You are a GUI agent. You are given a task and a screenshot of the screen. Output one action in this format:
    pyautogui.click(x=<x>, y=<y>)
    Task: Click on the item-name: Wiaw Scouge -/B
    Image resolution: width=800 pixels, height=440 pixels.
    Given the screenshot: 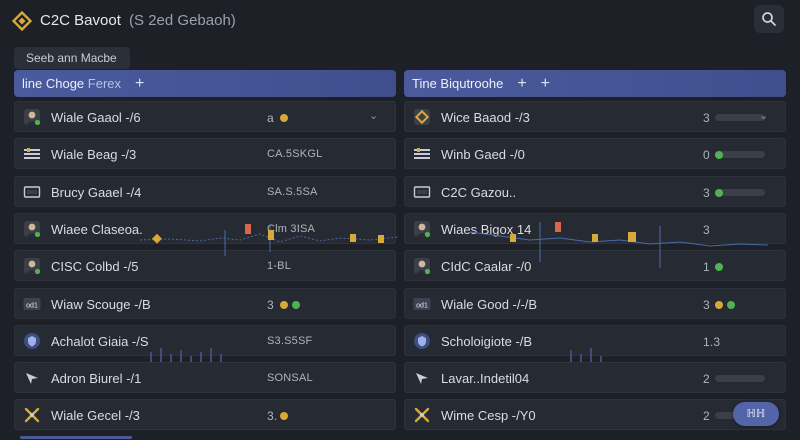 What is the action you would take?
    pyautogui.click(x=101, y=304)
    